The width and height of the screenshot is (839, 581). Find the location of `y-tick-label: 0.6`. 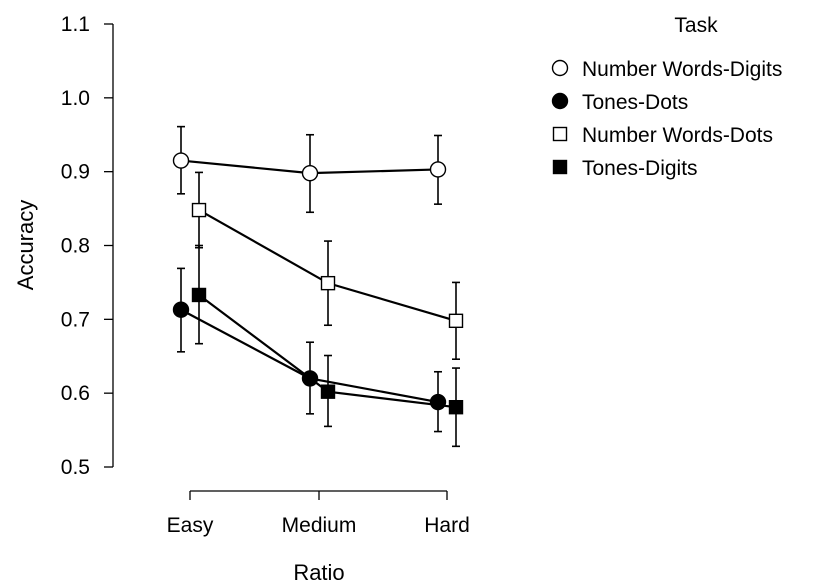

y-tick-label: 0.6 is located at coordinates (75, 393).